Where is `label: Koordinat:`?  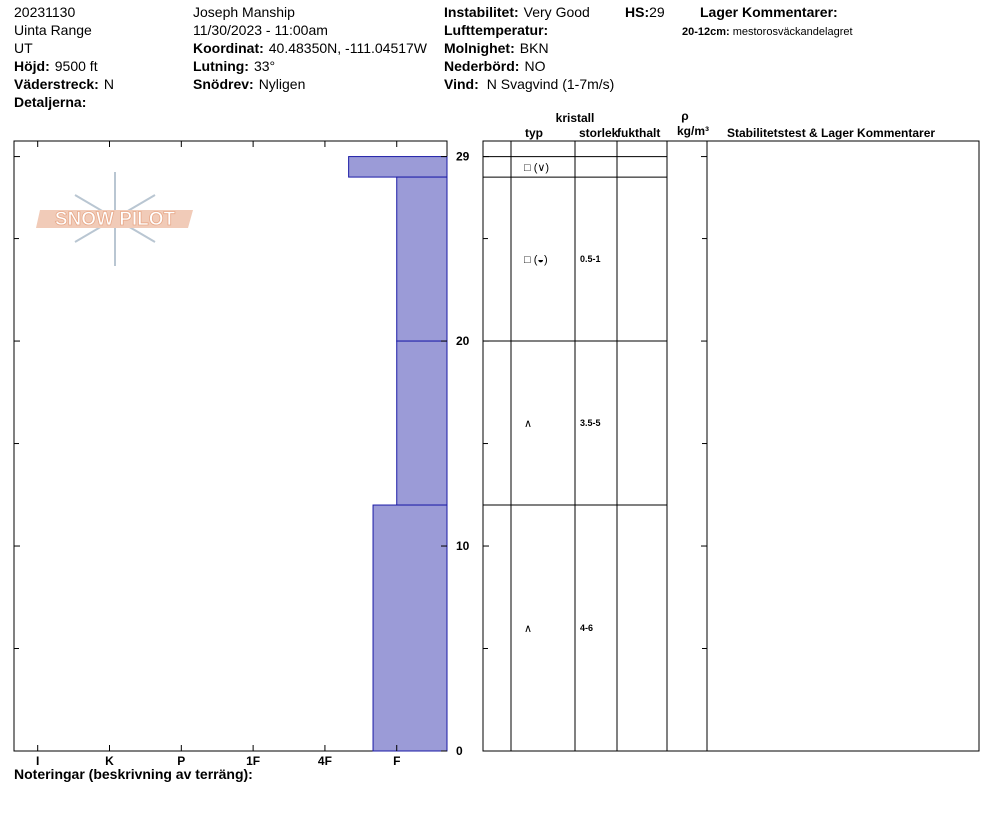
label: Koordinat: is located at coordinates (228, 48).